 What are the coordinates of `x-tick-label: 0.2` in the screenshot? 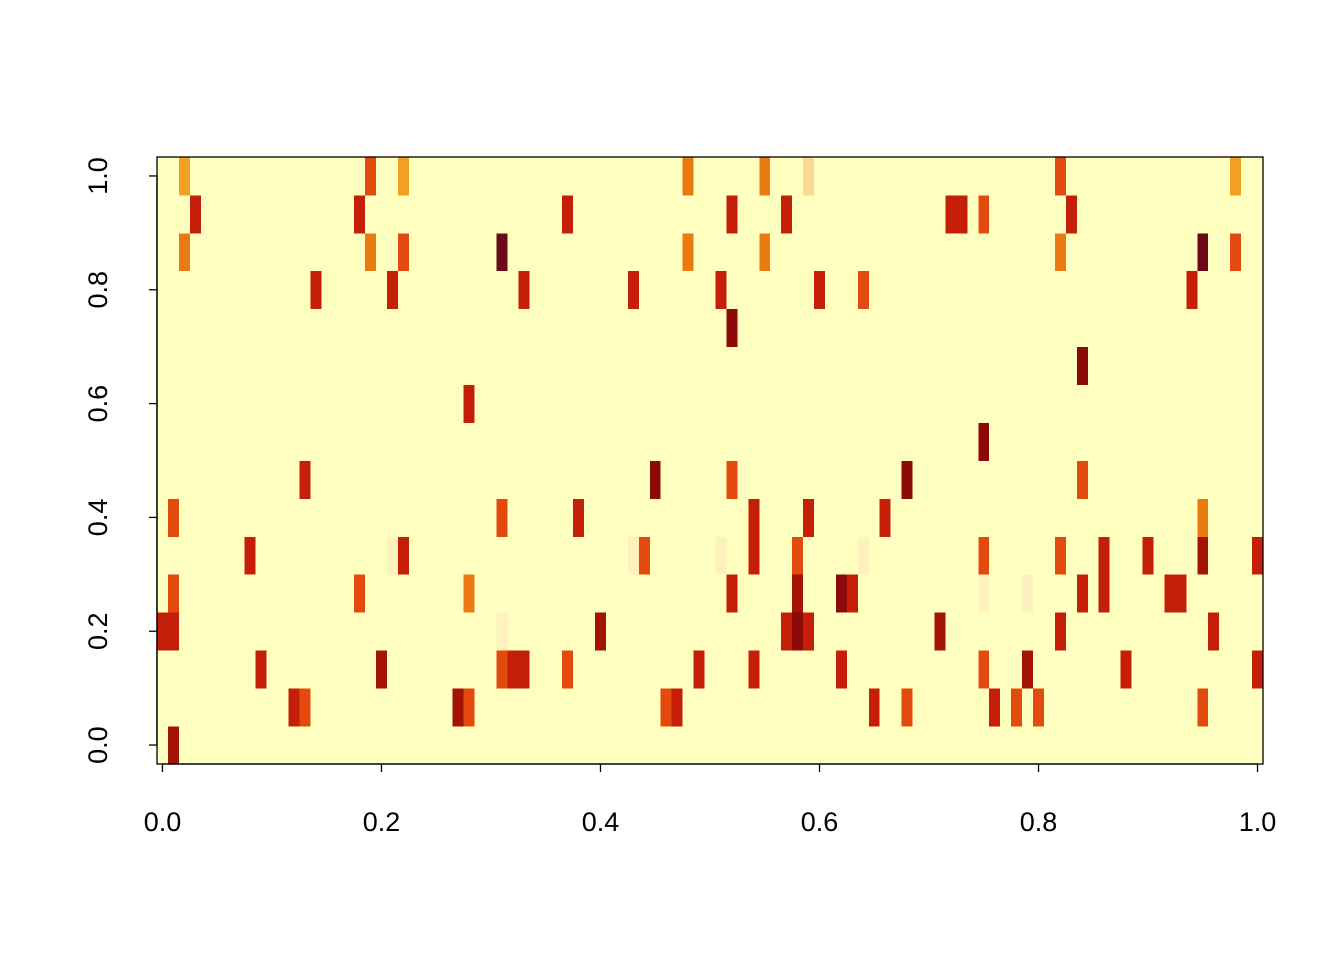 It's located at (382, 822).